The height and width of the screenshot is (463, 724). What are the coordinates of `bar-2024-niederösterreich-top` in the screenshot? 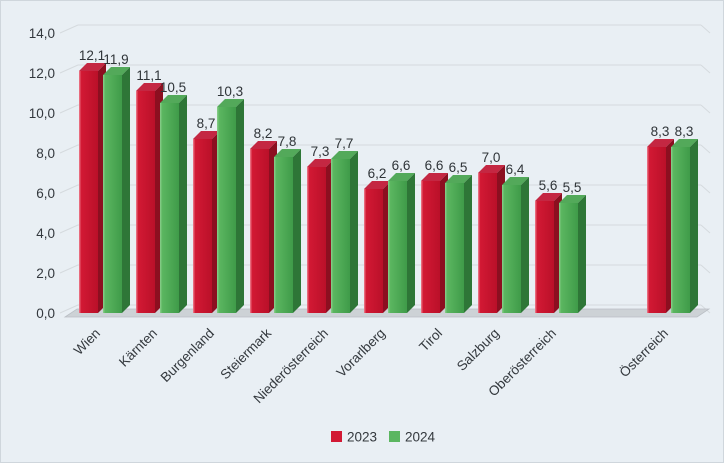 It's located at (344, 155).